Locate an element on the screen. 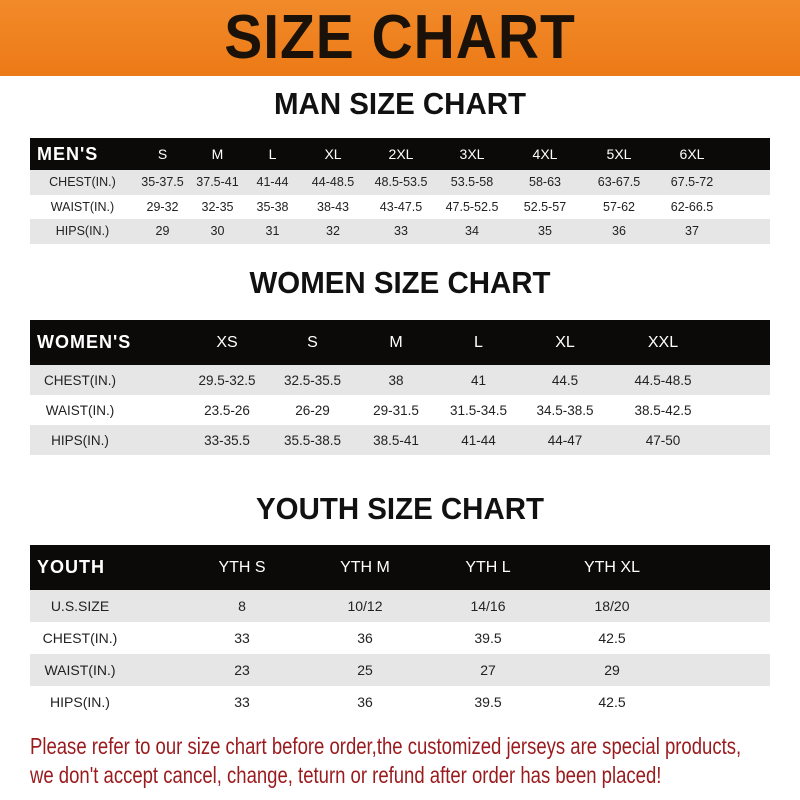 Image resolution: width=800 pixels, height=800 pixels. table-cell: 38-43 is located at coordinates (333, 206).